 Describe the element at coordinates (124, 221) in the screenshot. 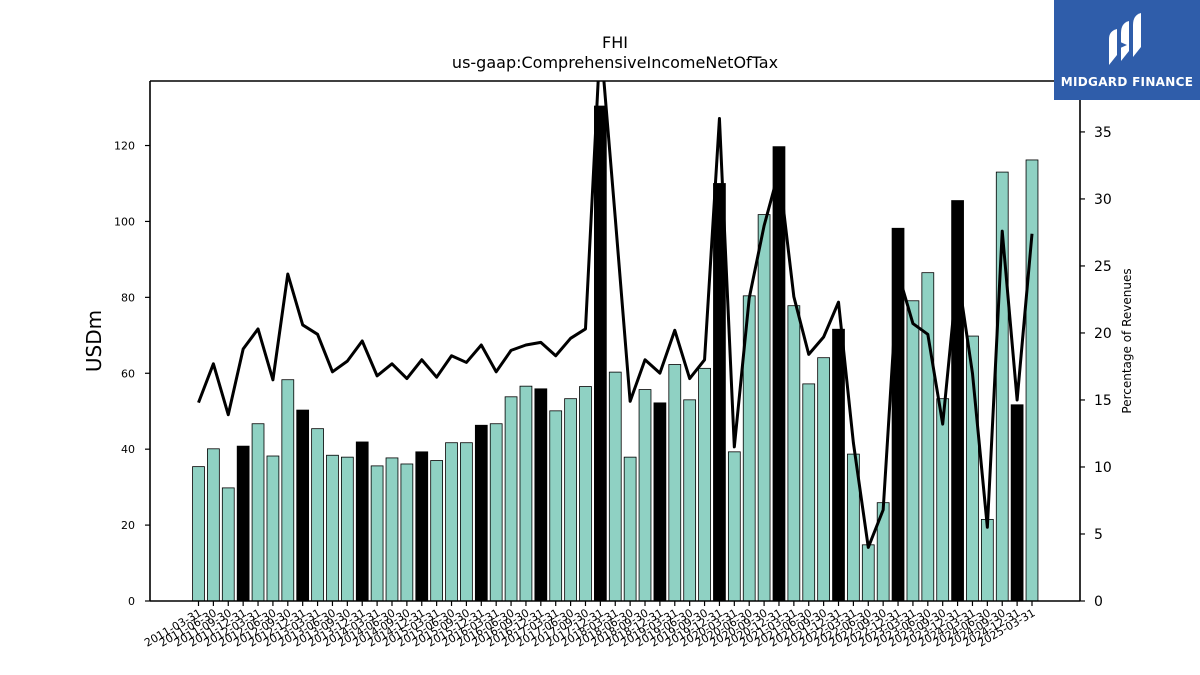

I see `y-tick-label: 100` at that location.